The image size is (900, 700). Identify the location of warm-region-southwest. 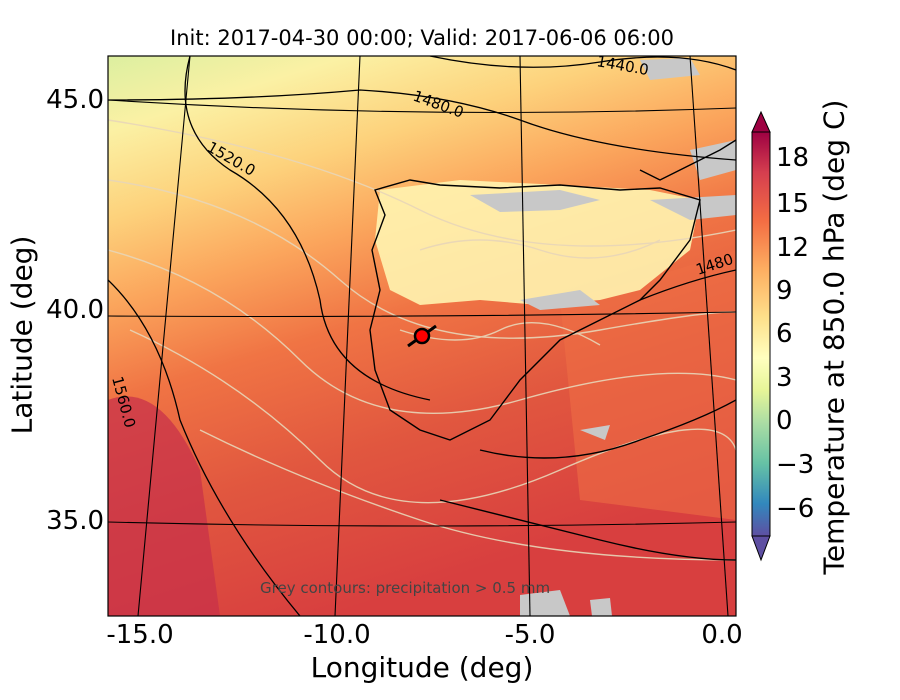
(164, 506).